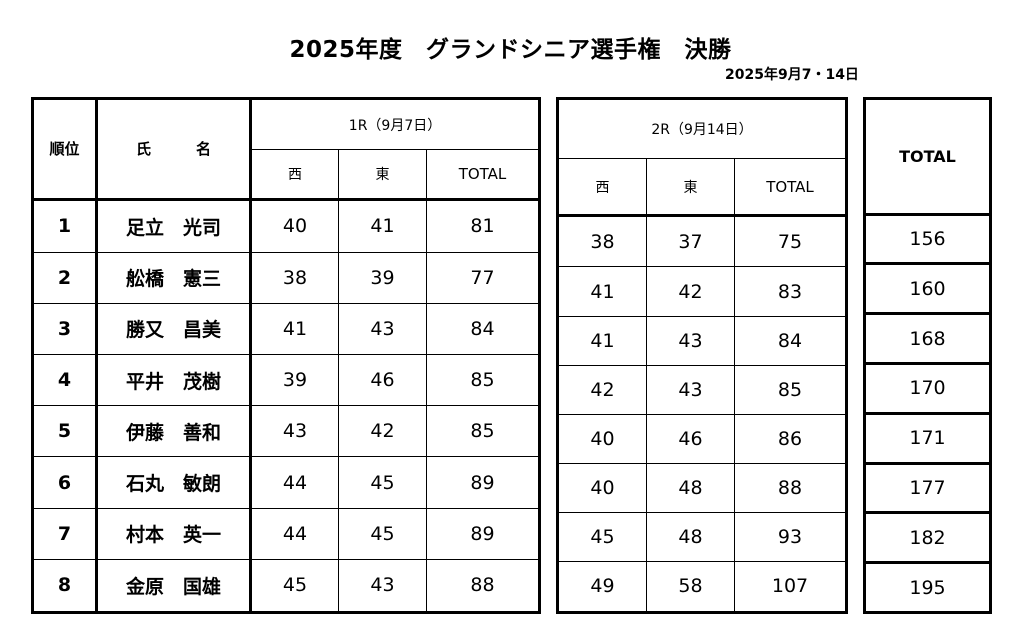 This screenshot has width=1021, height=636. I want to click on round1-west-cell: 44, so click(294, 534).